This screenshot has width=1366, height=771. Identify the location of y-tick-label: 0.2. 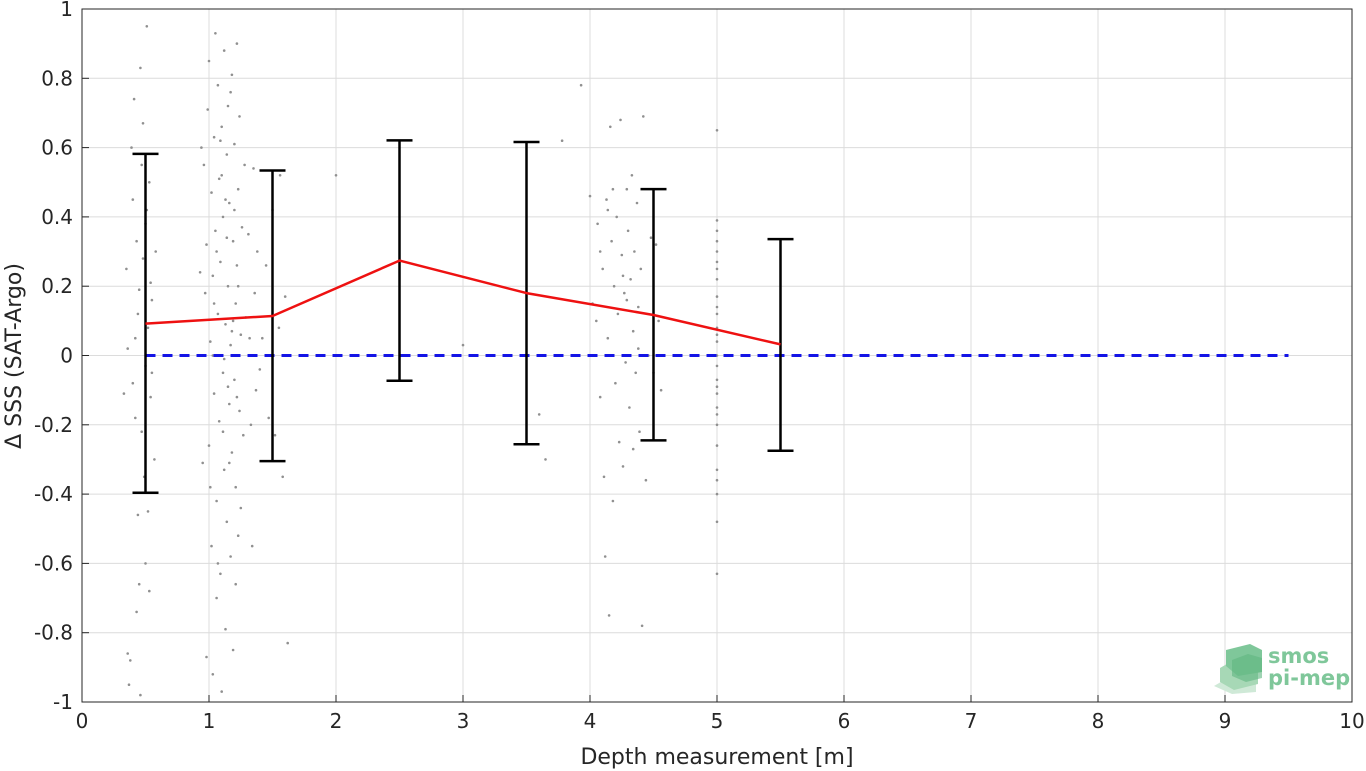
(57, 286).